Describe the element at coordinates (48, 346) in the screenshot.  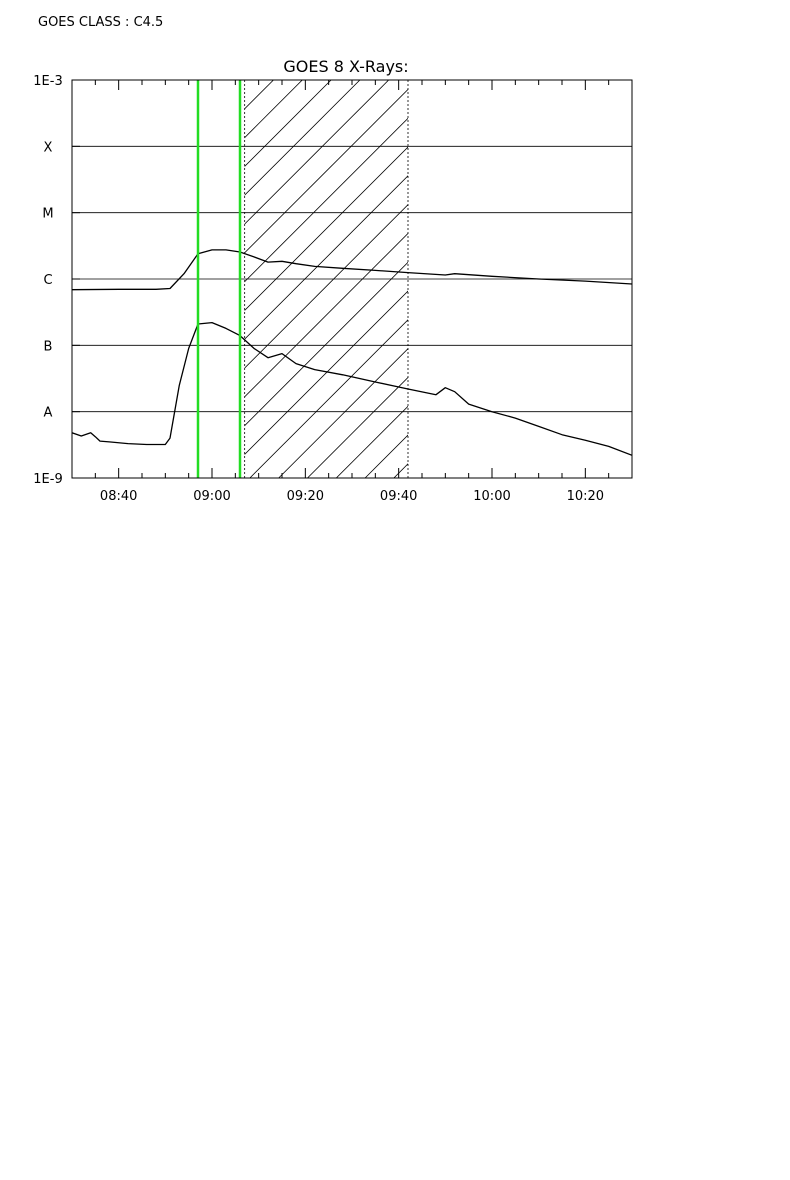
I see `class-label-b: B` at that location.